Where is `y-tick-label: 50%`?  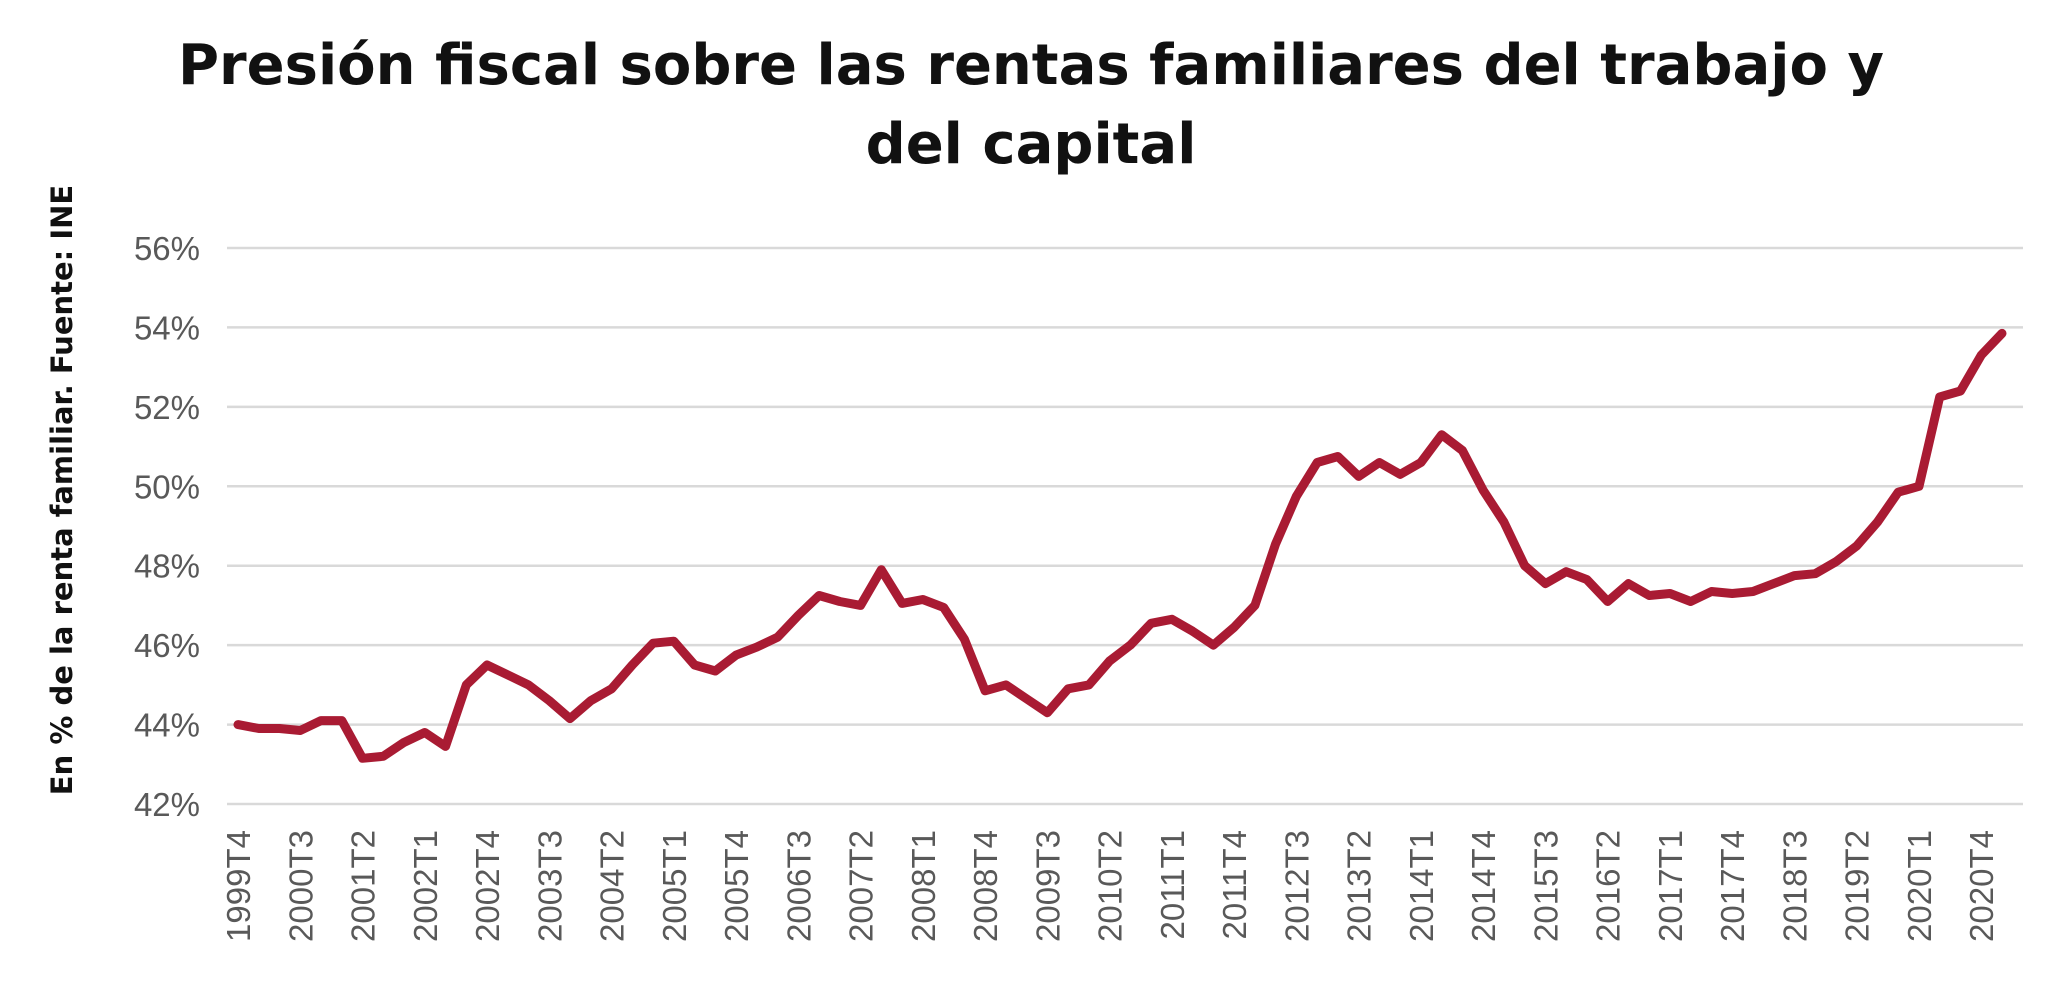
y-tick-label: 50% is located at coordinates (167, 486).